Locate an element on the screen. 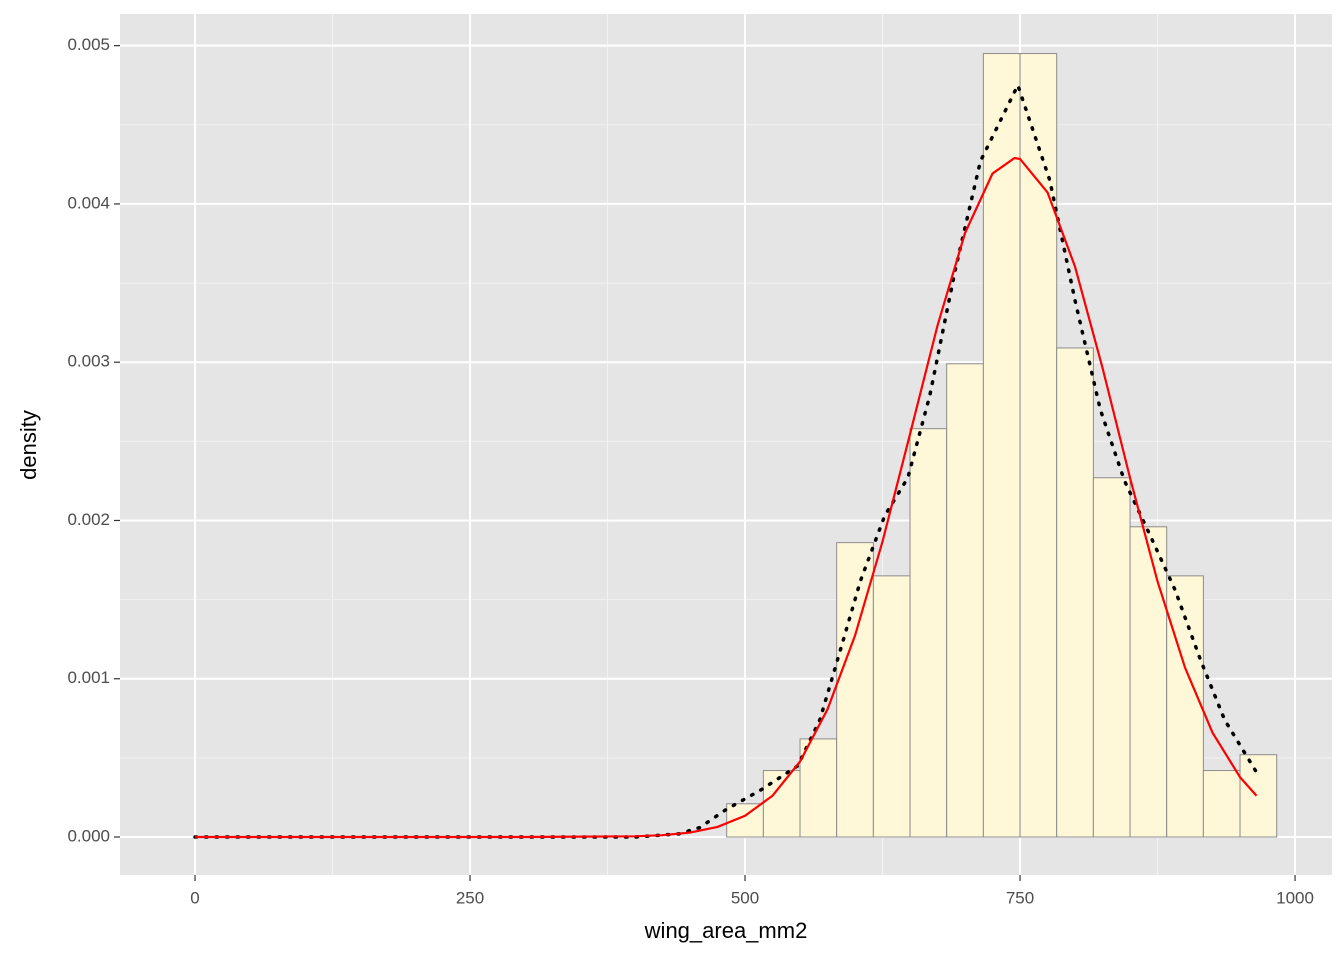 The width and height of the screenshot is (1344, 960). x-tick-label: 250 is located at coordinates (470, 897).